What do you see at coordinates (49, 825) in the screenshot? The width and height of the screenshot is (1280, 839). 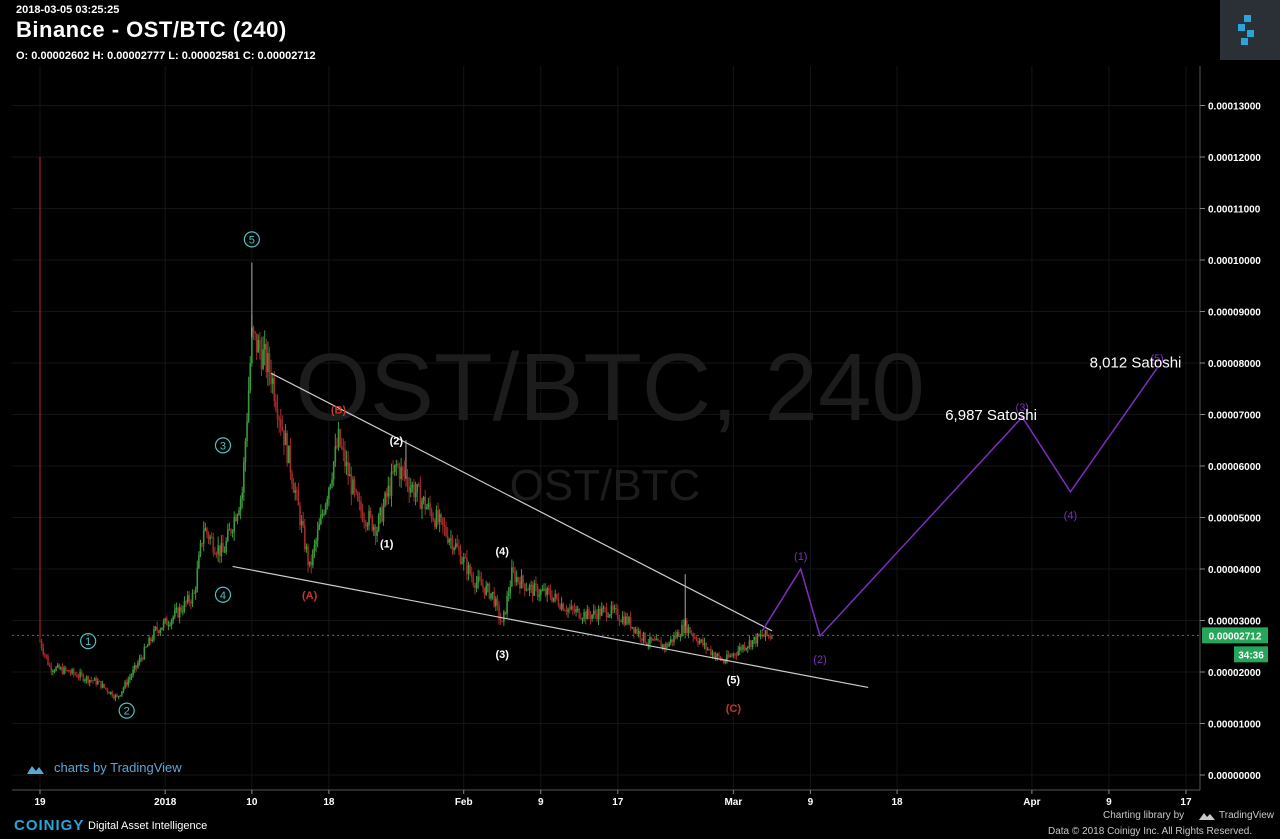 I see `coinigy-wordmark: COINIGY` at bounding box center [49, 825].